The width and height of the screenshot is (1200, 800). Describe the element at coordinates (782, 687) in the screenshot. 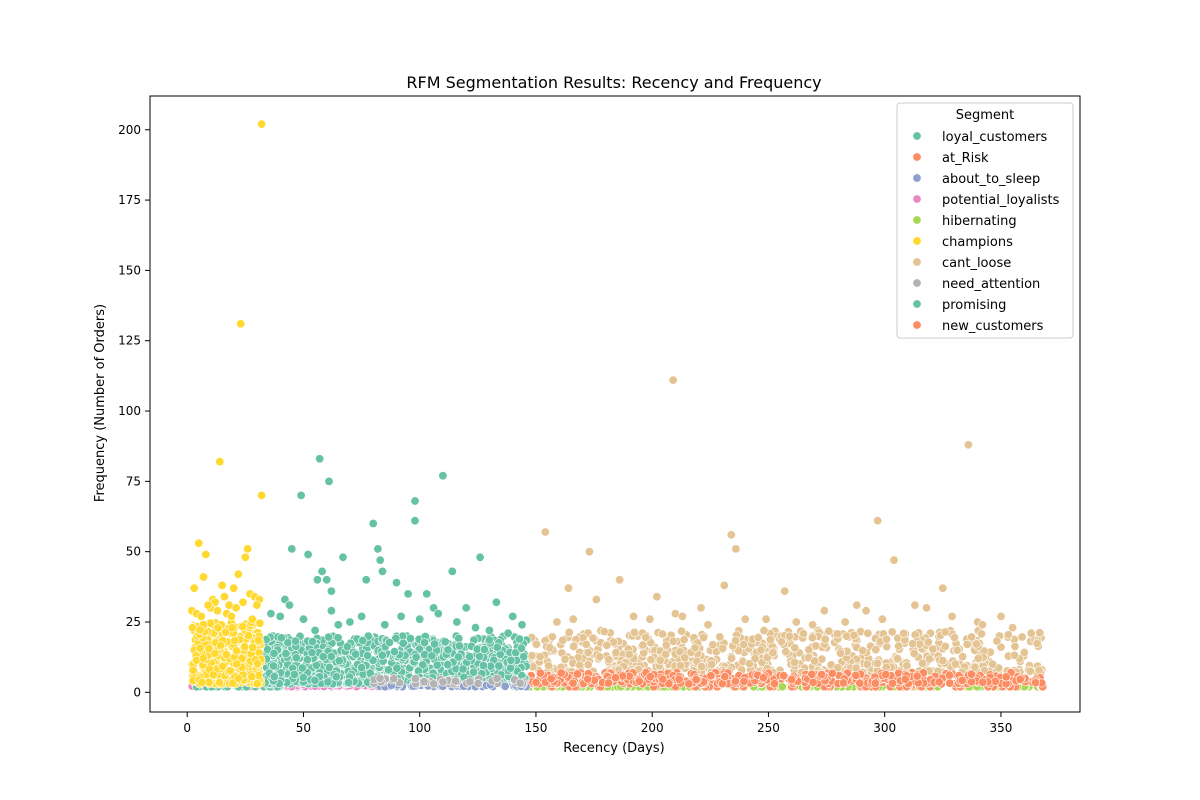

I see `hibernating-point` at that location.